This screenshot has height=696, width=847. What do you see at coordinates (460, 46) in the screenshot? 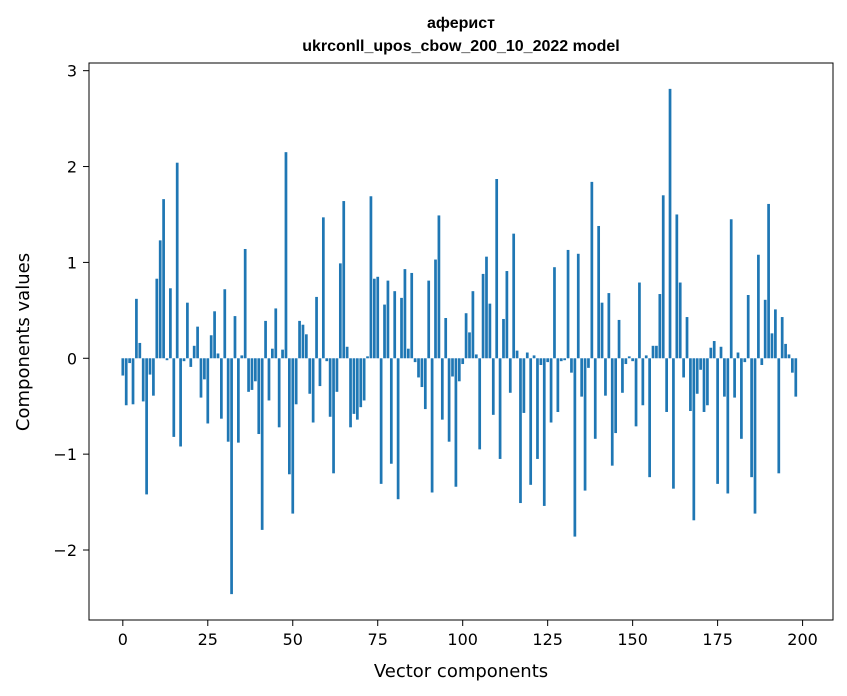
I see `chart-title-line2: ukrconll_upos_cbow_200_10_2022 model` at bounding box center [460, 46].